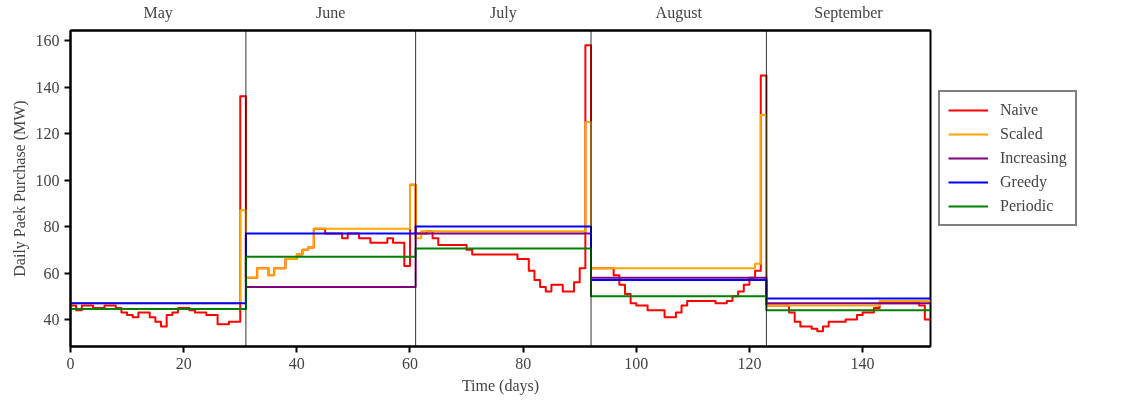 This screenshot has height=419, width=1129. What do you see at coordinates (1027, 206) in the screenshot?
I see `legend-label: Periodic` at bounding box center [1027, 206].